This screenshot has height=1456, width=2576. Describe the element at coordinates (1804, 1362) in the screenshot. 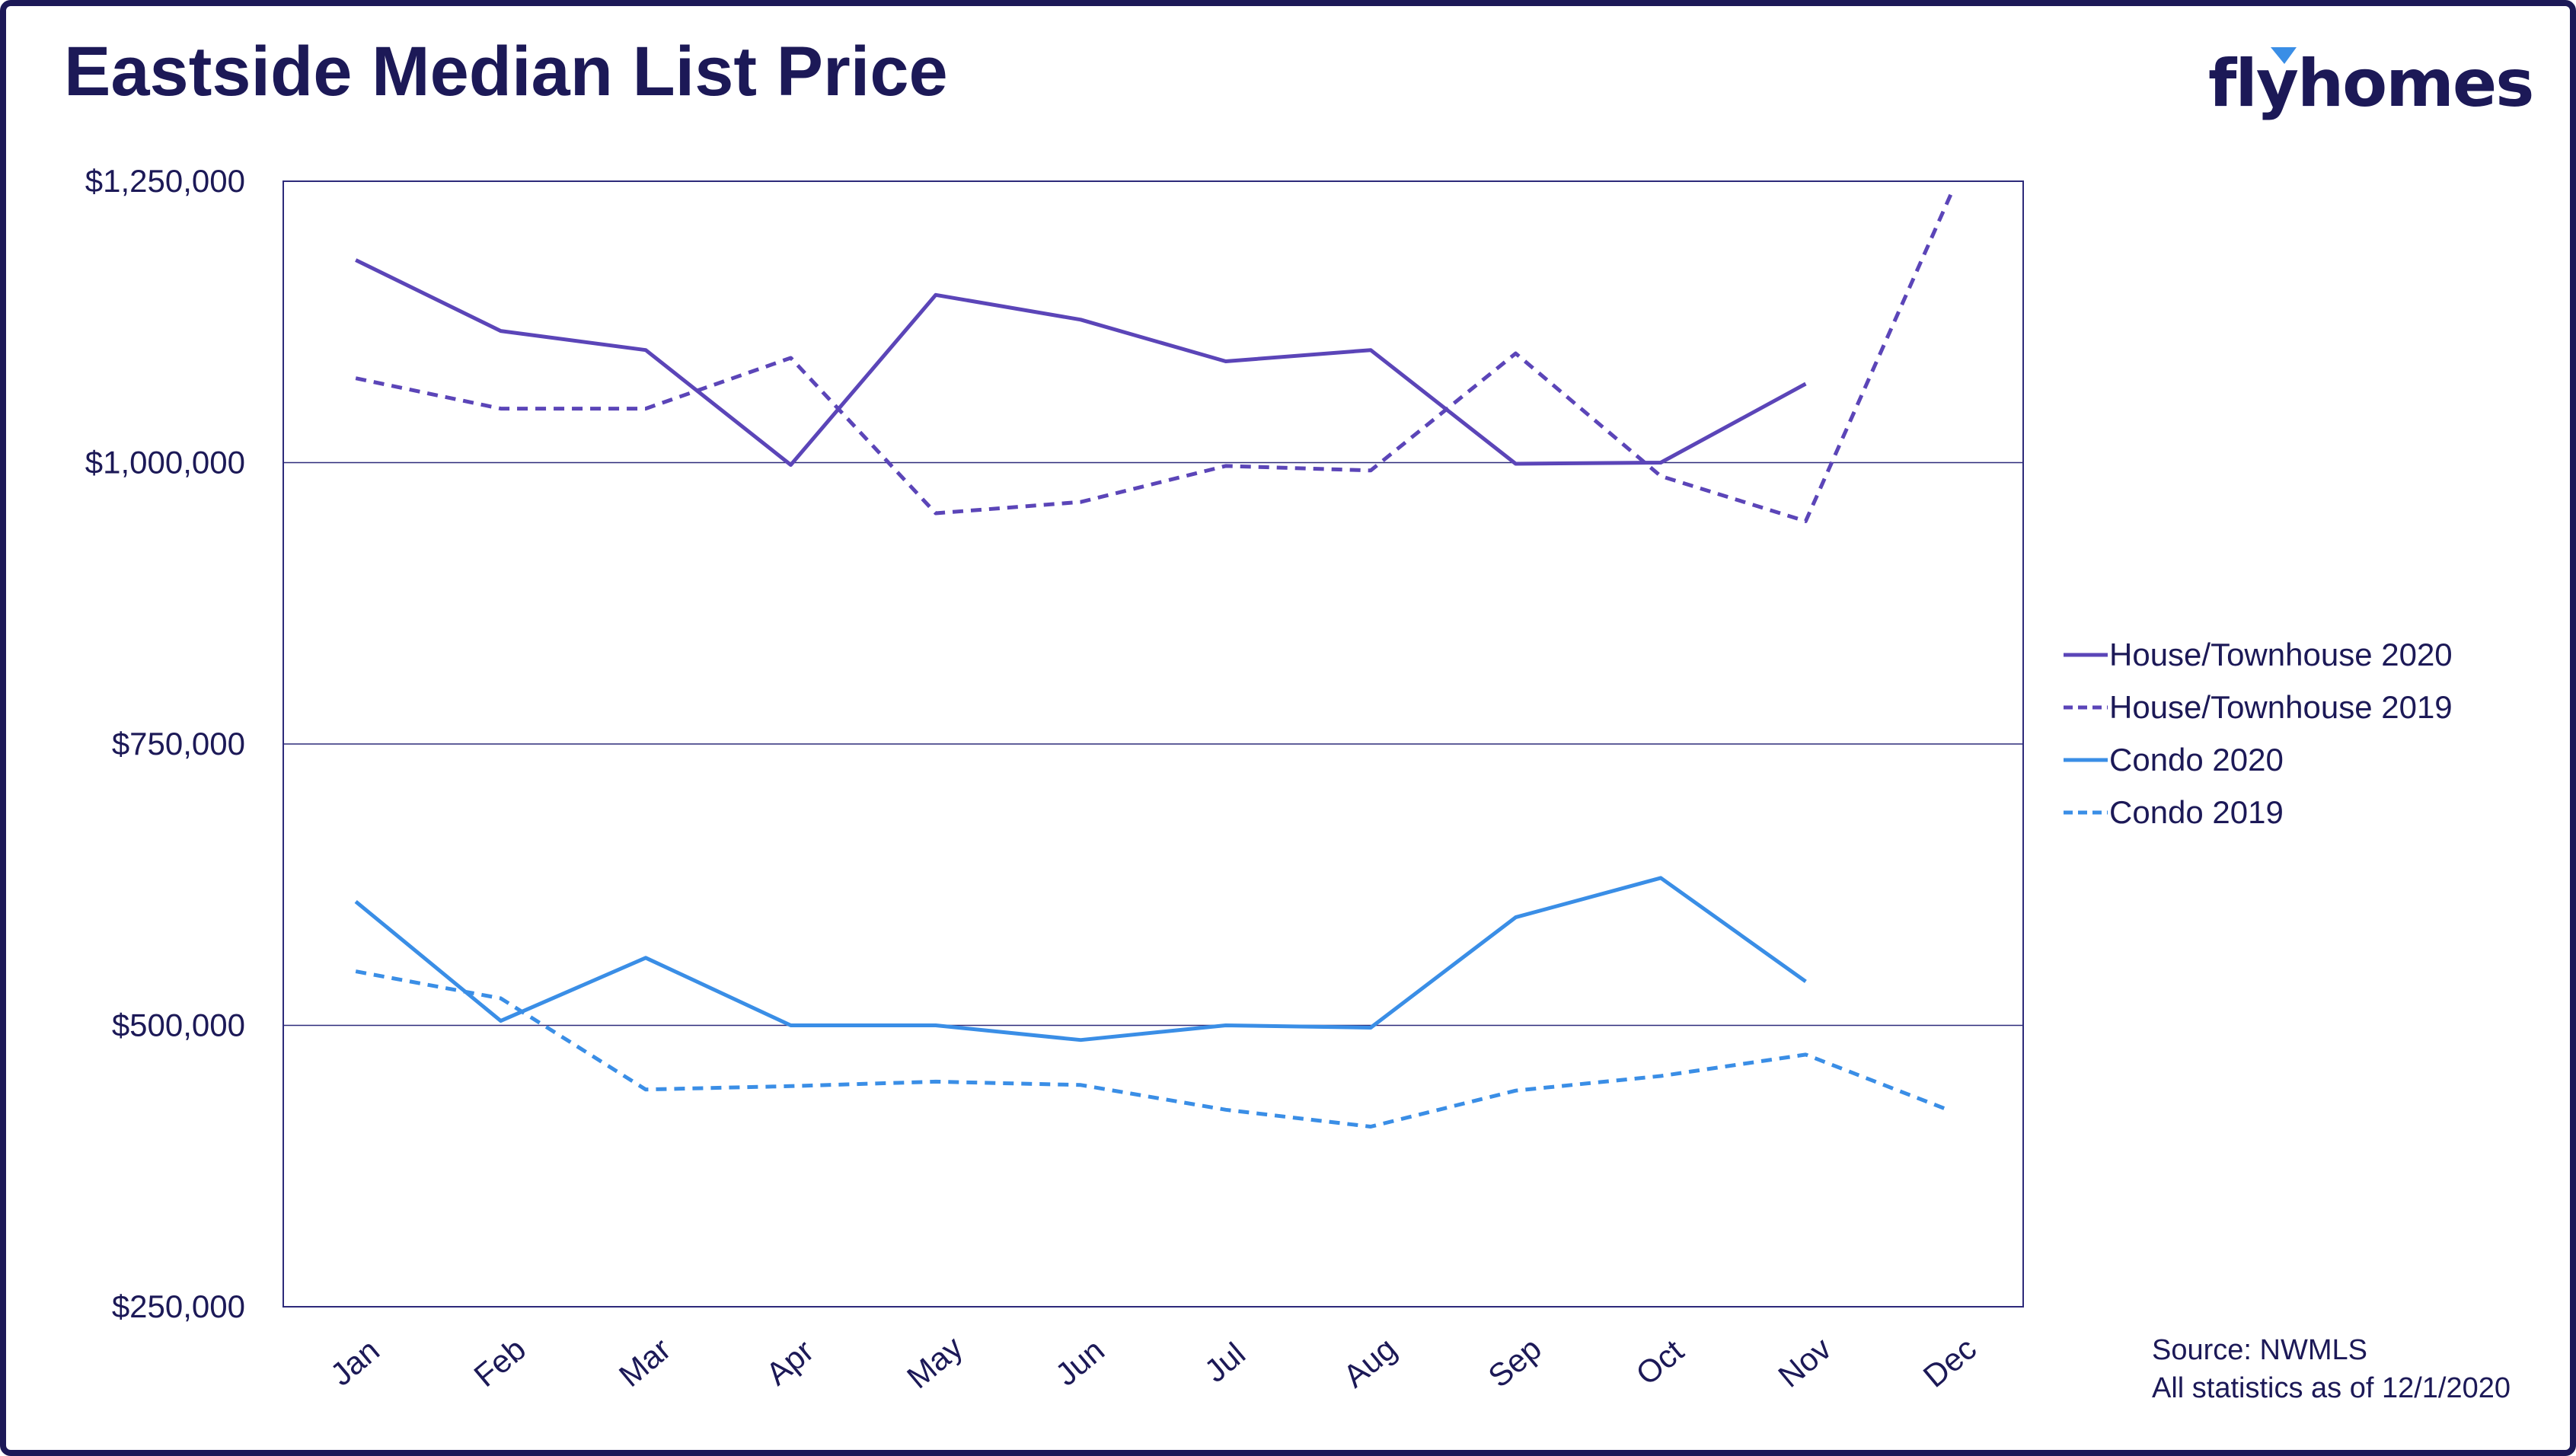

I see `x-tick-label: Nov` at that location.